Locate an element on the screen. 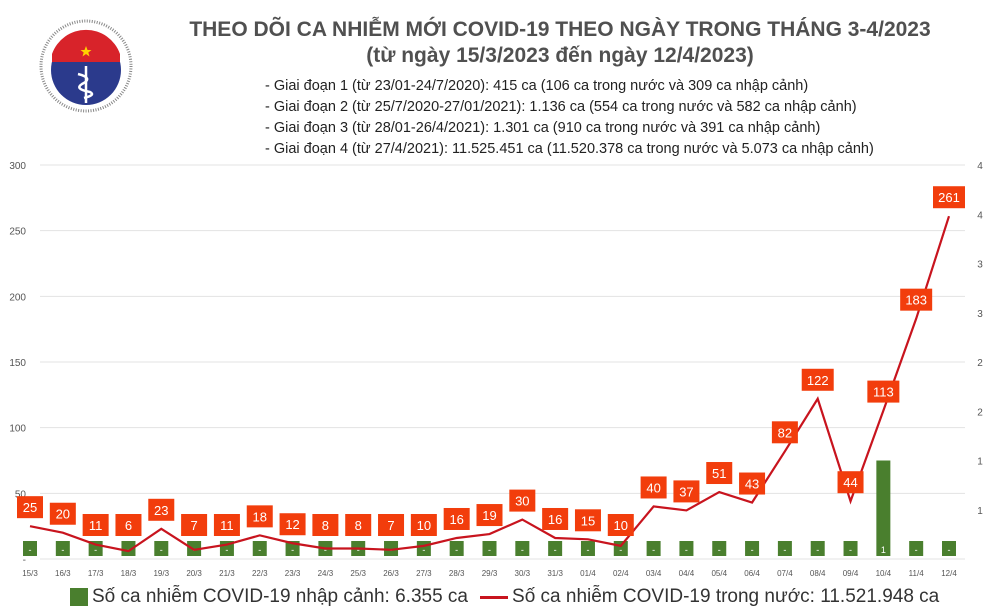 The height and width of the screenshot is (616, 1000). data-label: 44 is located at coordinates (850, 482).